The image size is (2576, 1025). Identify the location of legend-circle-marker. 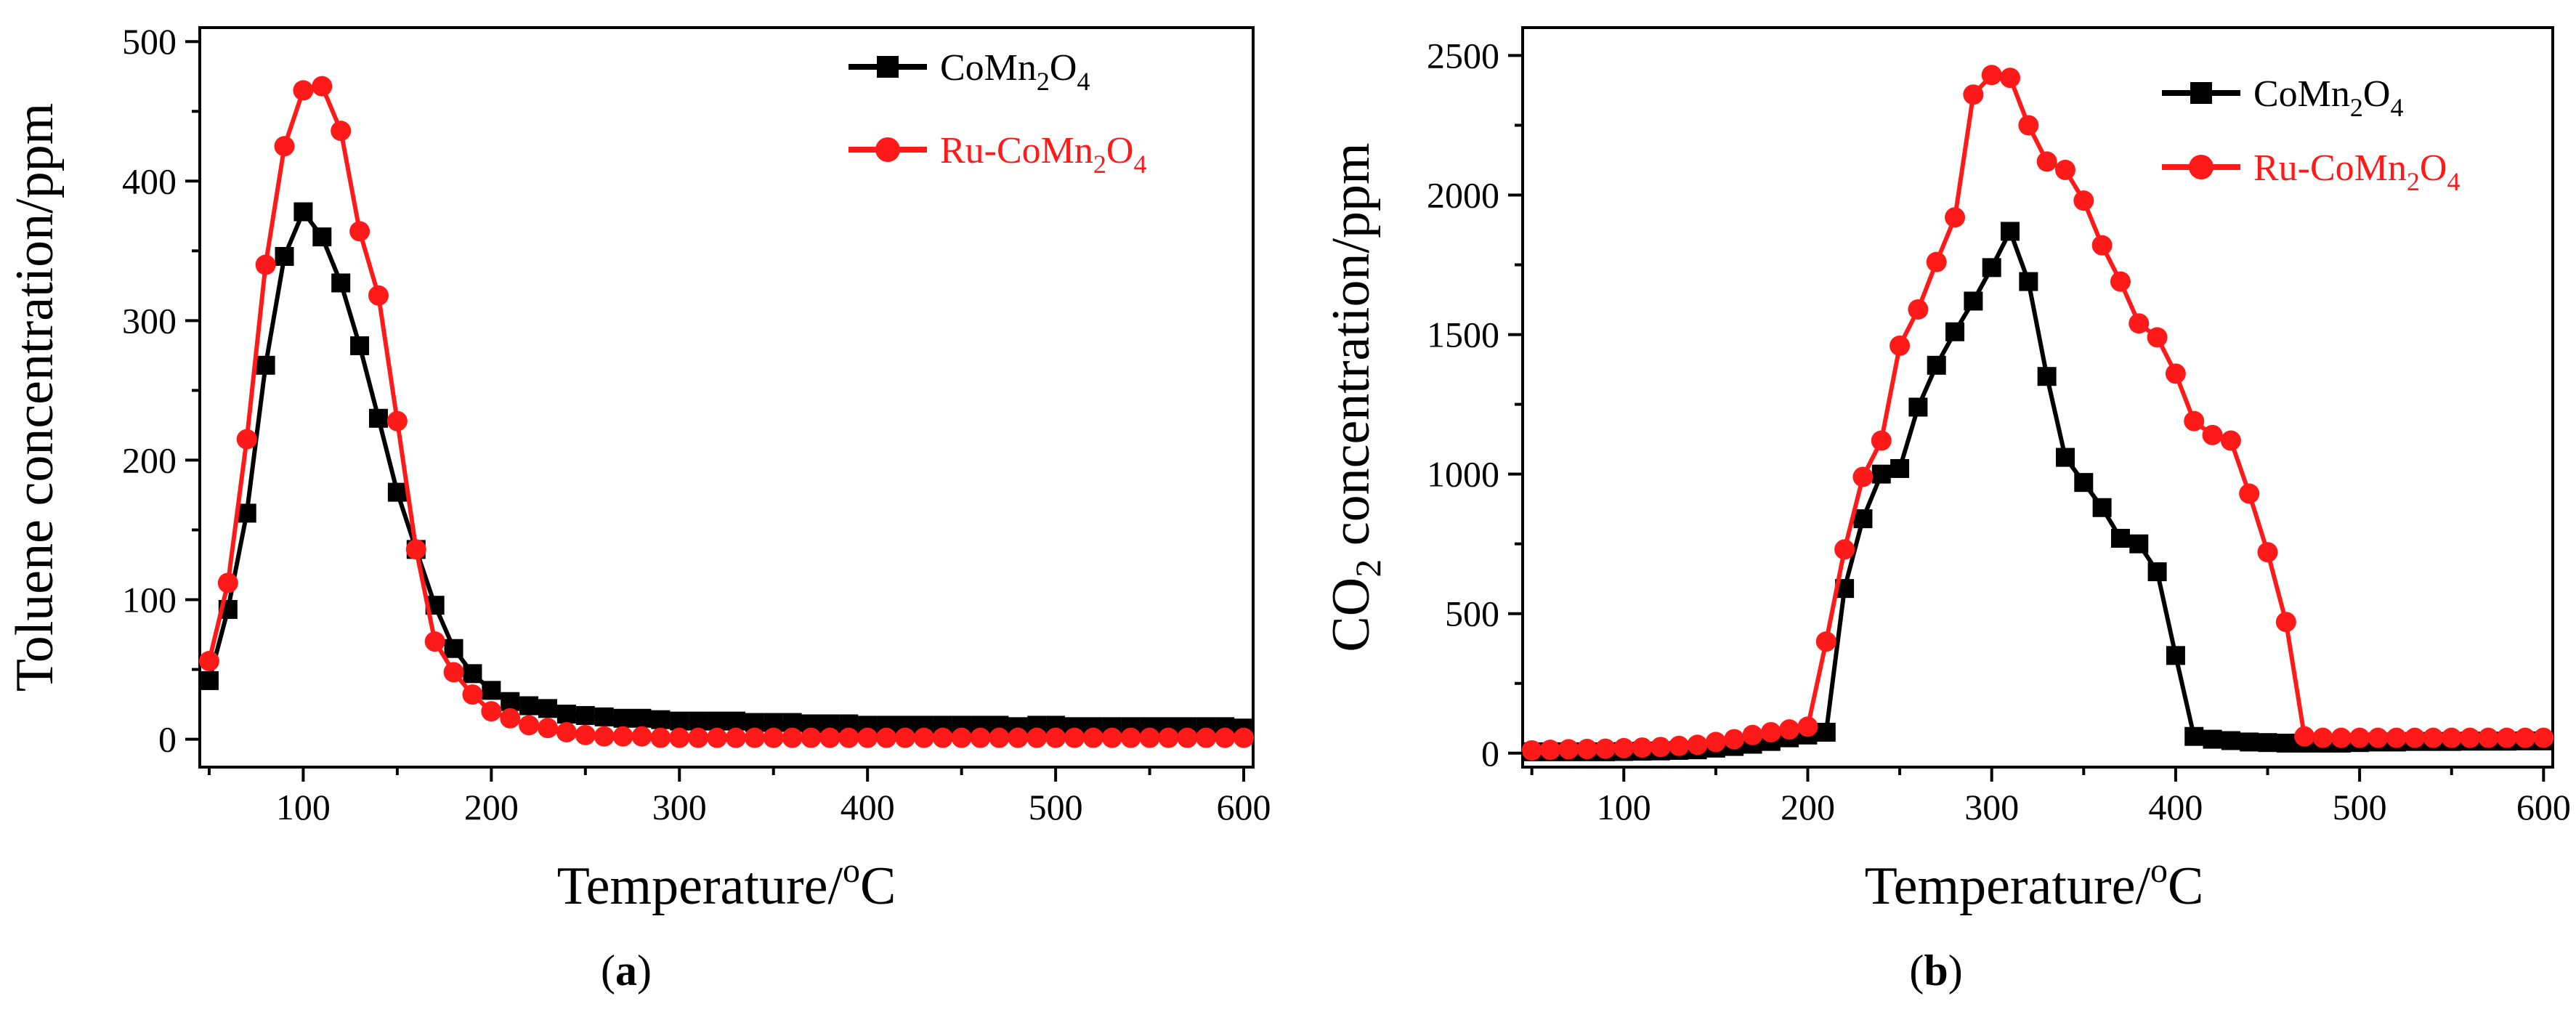
(2201, 167).